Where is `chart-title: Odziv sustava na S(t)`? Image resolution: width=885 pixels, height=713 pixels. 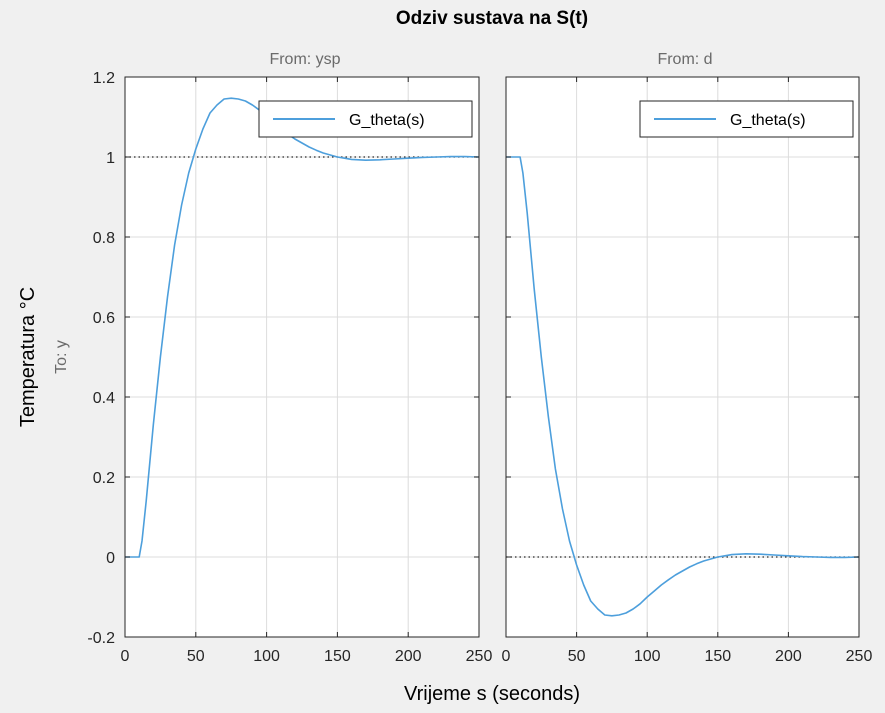
chart-title: Odziv sustava na S(t) is located at coordinates (492, 18).